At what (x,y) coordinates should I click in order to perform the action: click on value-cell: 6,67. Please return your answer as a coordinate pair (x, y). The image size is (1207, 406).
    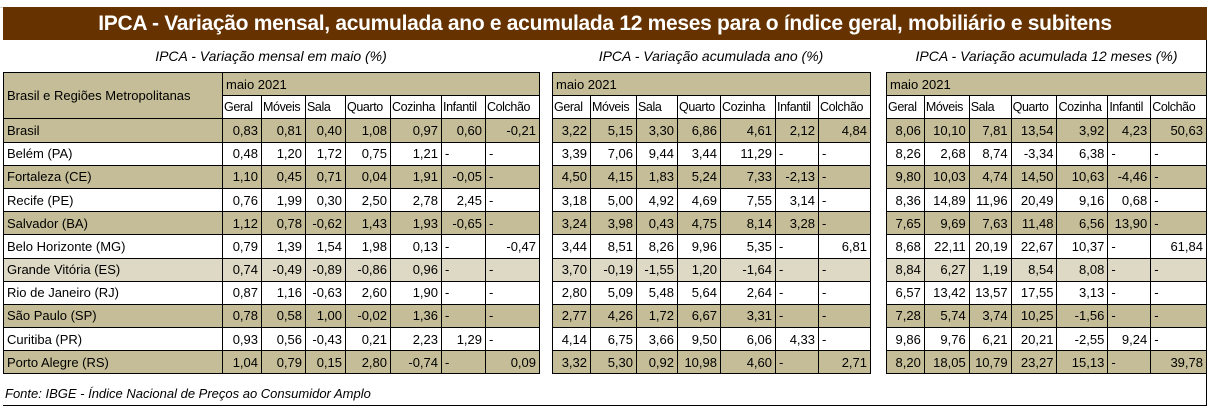
    Looking at the image, I should click on (699, 316).